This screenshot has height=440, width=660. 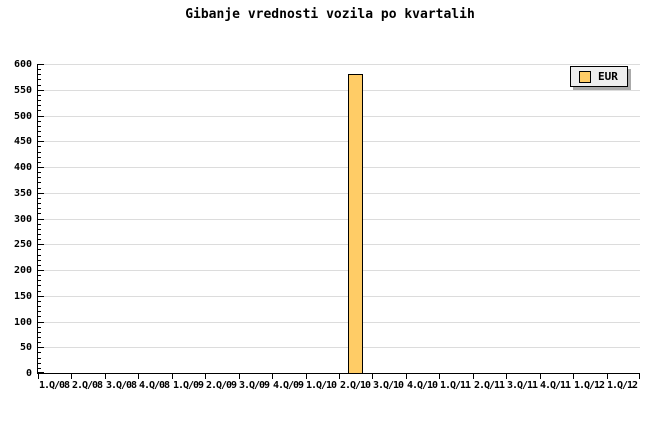 What do you see at coordinates (608, 76) in the screenshot?
I see `legend-label: EUR` at bounding box center [608, 76].